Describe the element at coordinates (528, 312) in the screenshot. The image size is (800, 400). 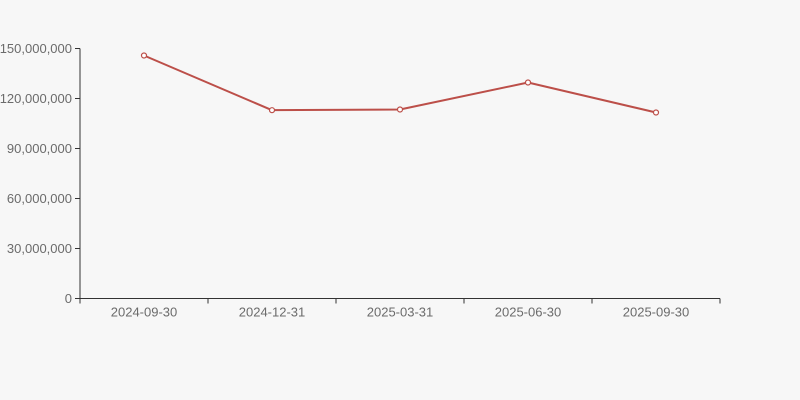
I see `x-tick-label: 2025-06-30` at that location.